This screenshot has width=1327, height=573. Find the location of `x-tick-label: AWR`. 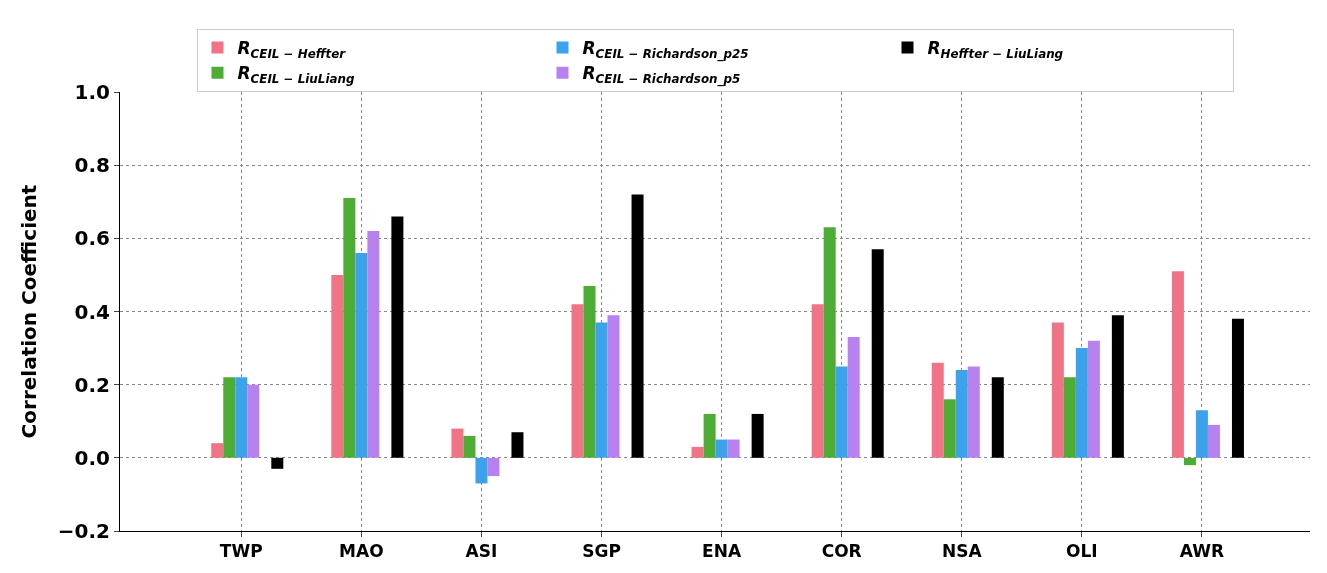

x-tick-label: AWR is located at coordinates (1202, 551).